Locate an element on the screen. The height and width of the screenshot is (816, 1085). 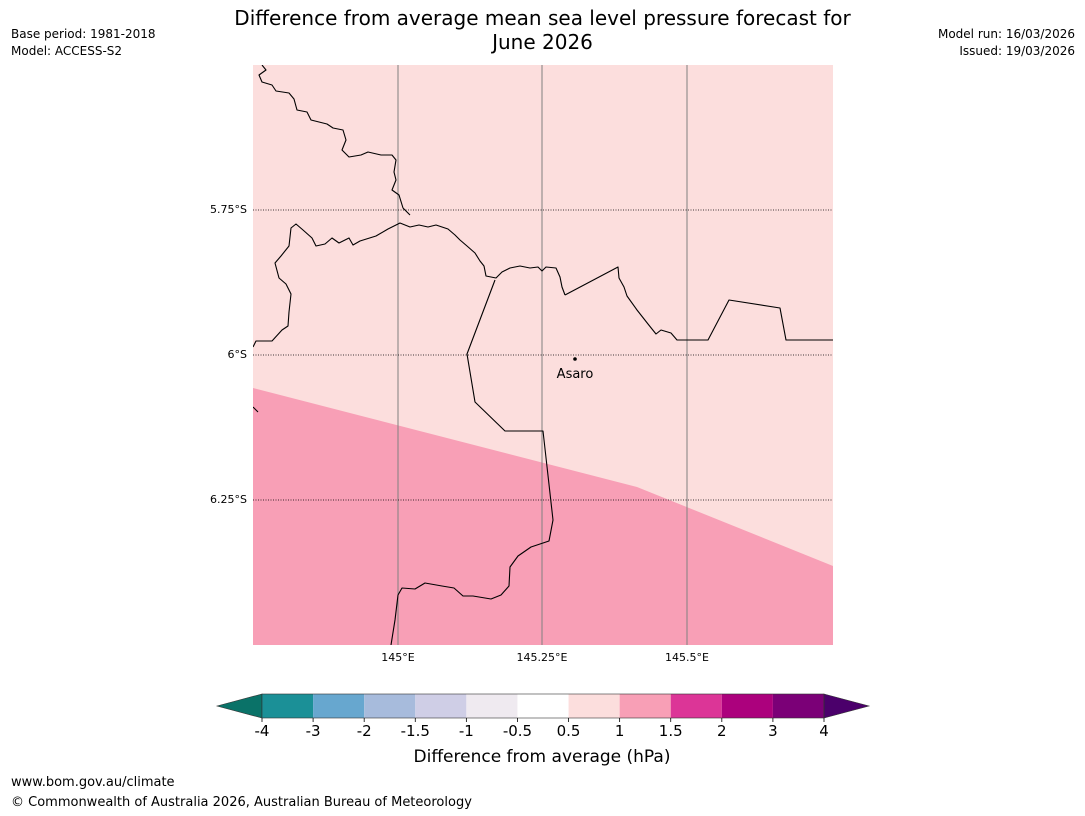
colorbar: -4 -3 -2 -1.5 -1 -0.5 0.5 1 1.5 2 3 4 is located at coordinates (543, 716).